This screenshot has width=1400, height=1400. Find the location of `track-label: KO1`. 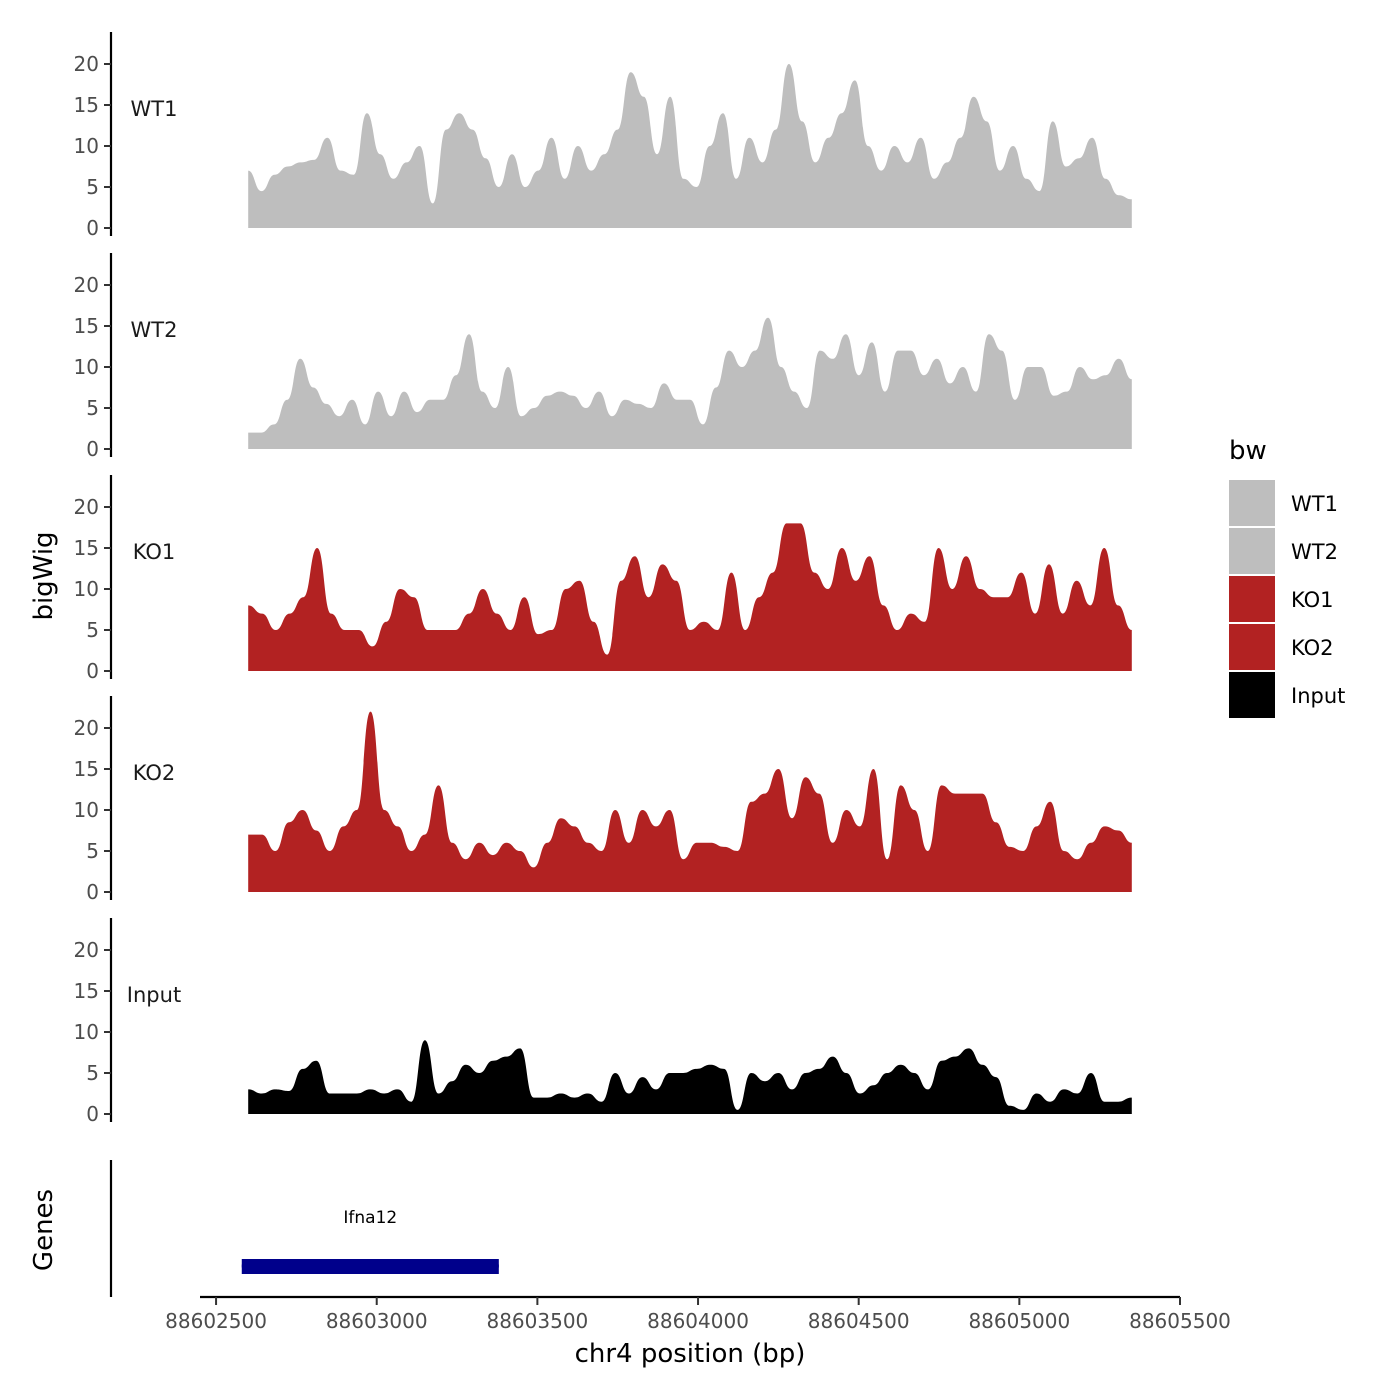

track-label: KO1 is located at coordinates (154, 552).